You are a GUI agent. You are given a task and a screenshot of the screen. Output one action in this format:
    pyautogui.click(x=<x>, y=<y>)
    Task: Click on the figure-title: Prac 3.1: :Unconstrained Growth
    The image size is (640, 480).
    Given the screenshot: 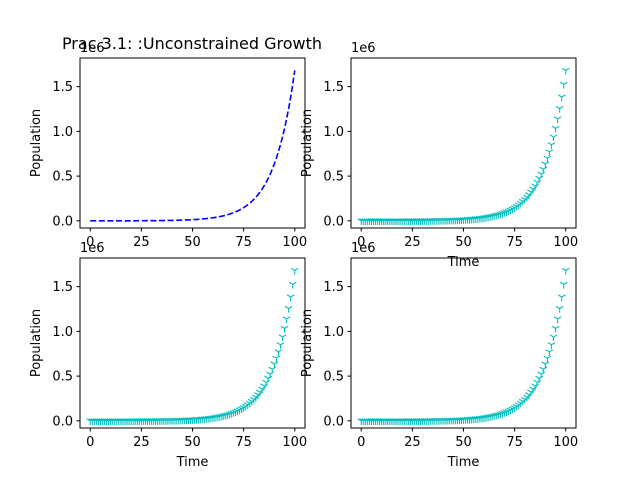 What is the action you would take?
    pyautogui.click(x=192, y=43)
    